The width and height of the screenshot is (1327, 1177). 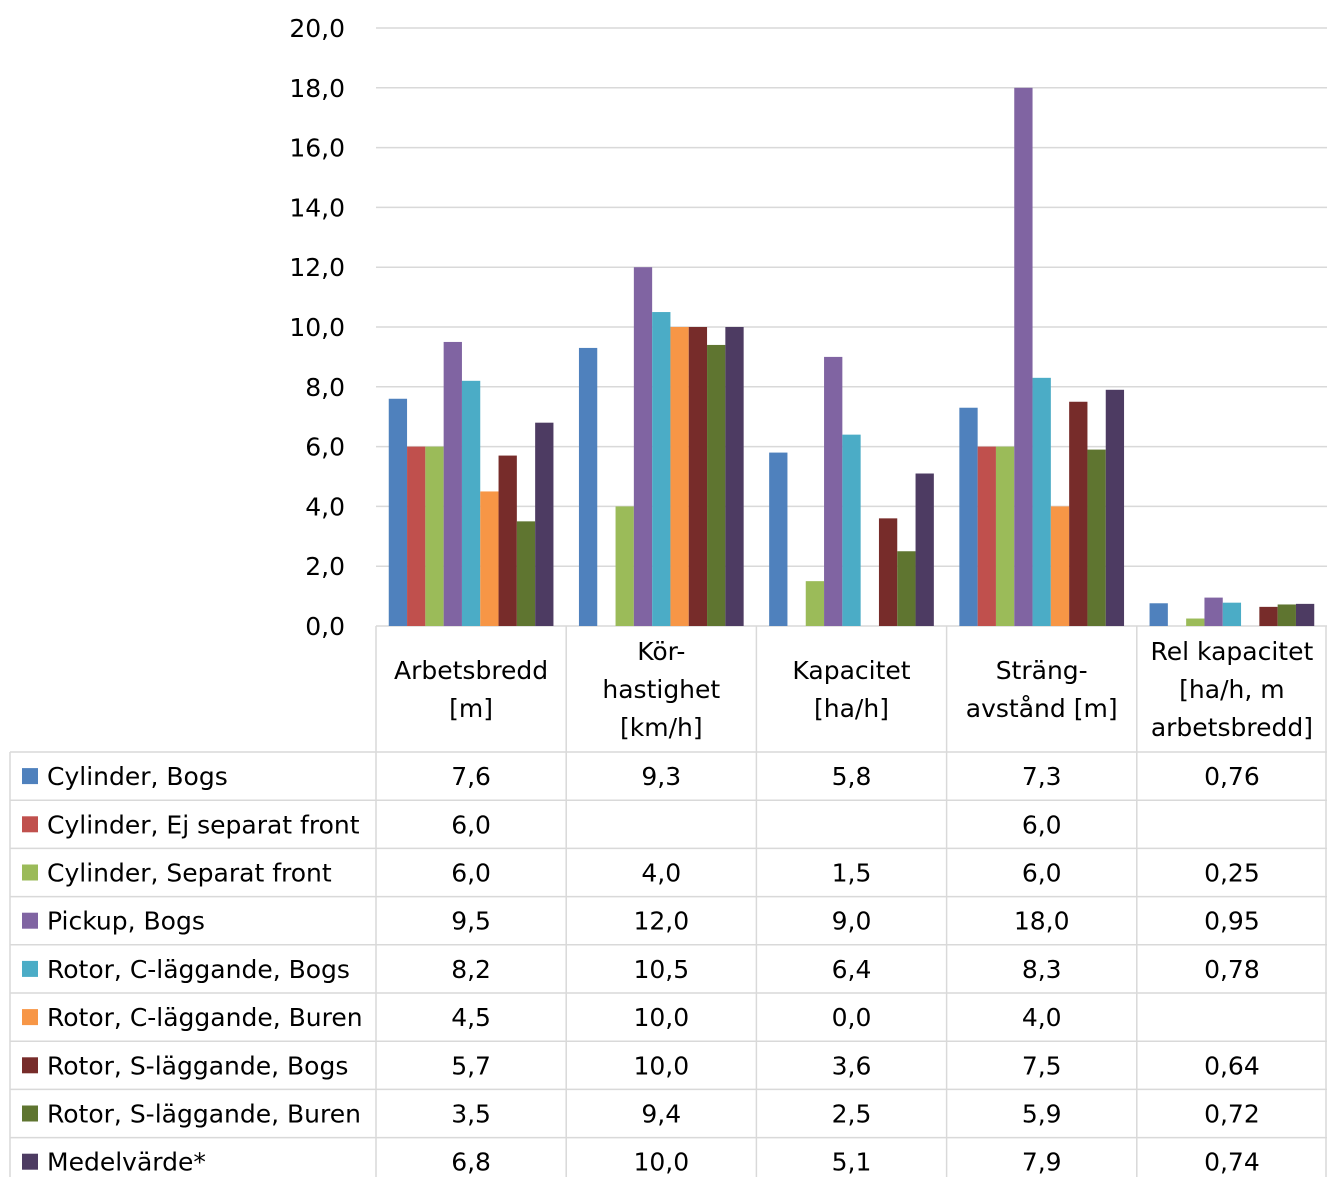 I want to click on y-tick-label: 18,0, so click(x=317, y=88).